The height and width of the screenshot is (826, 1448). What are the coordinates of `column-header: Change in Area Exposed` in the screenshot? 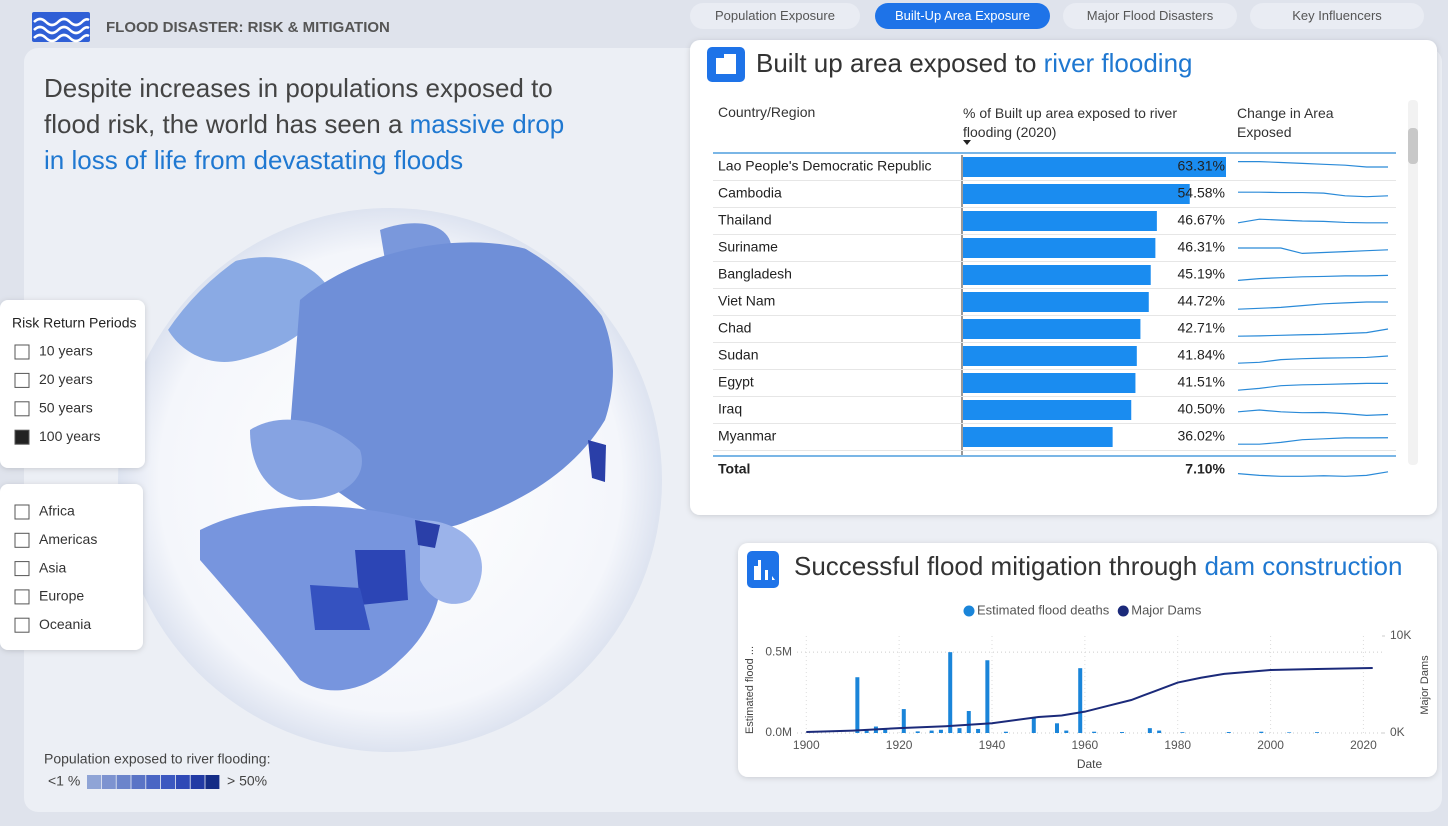 It's located at (1285, 122).